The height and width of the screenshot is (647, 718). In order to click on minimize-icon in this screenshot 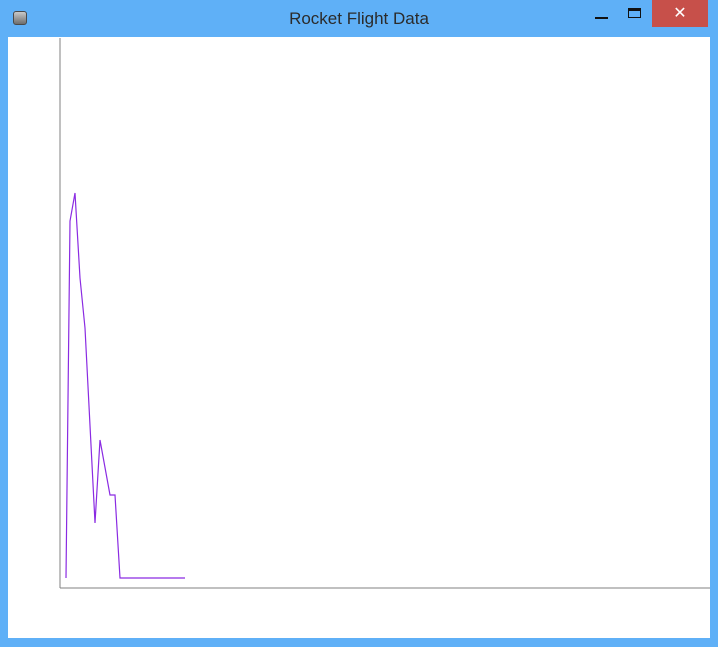, I will do `click(601, 18)`.